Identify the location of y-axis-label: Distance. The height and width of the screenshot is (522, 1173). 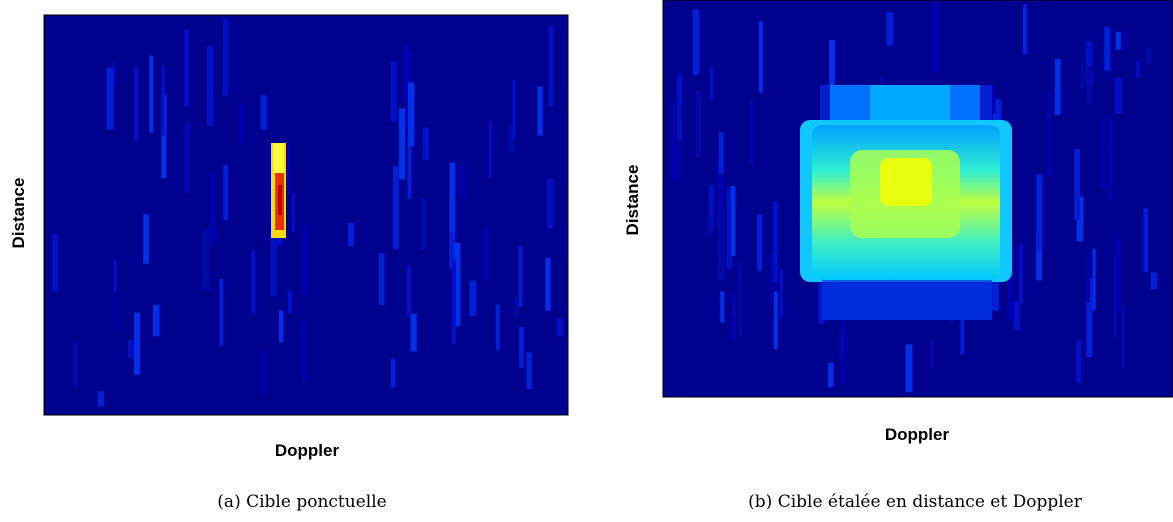
(632, 200).